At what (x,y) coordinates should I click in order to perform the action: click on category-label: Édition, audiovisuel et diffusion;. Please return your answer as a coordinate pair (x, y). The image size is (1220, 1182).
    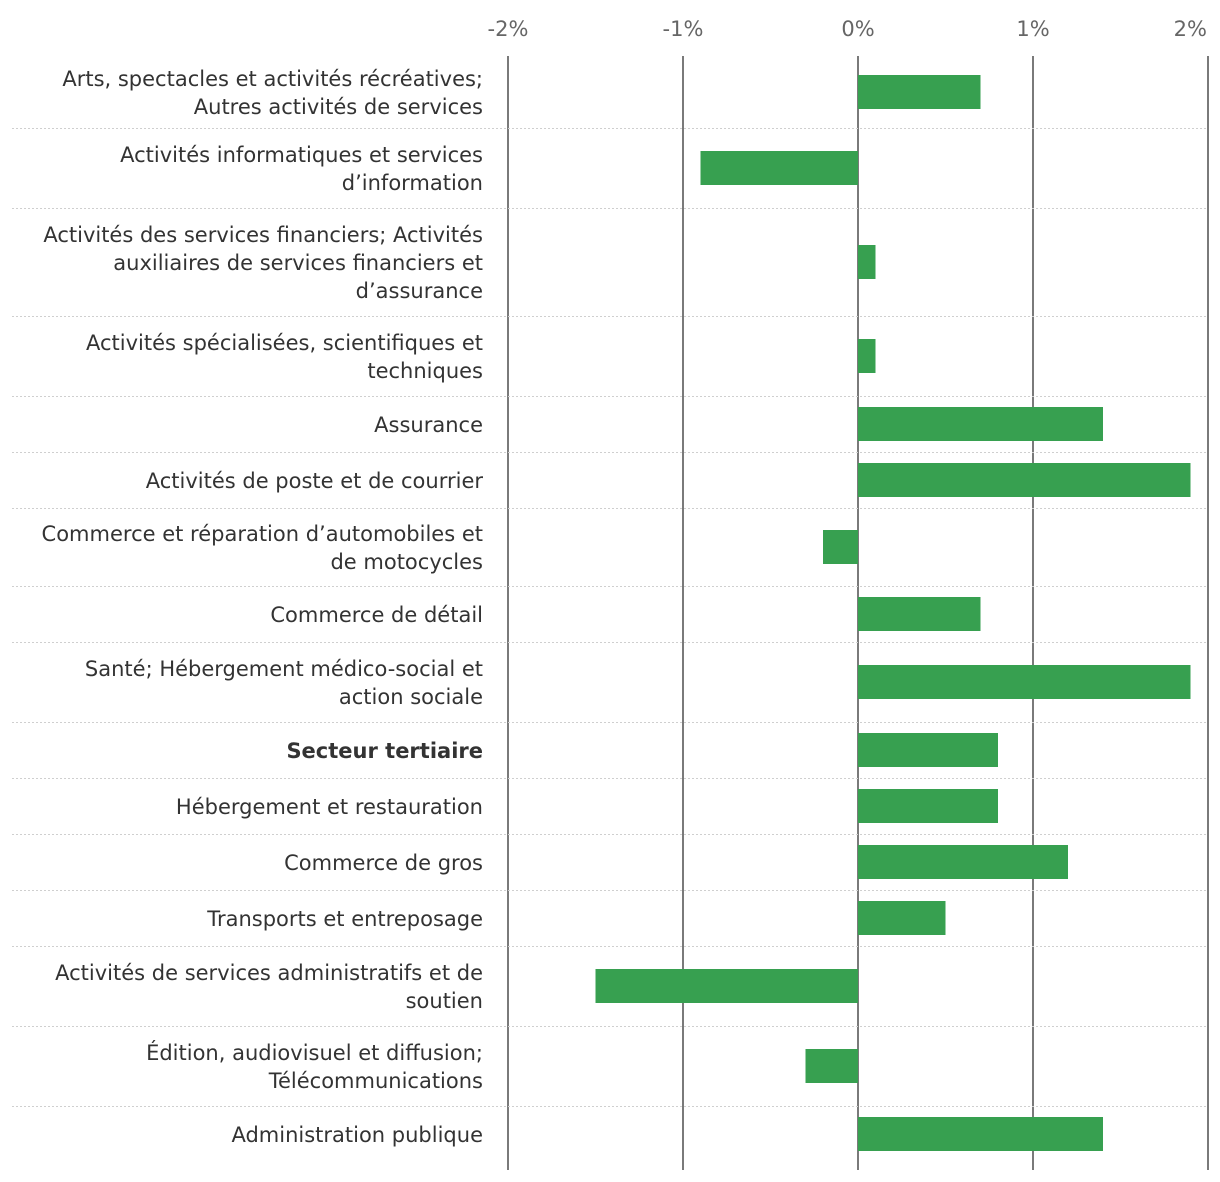
    Looking at the image, I should click on (314, 1052).